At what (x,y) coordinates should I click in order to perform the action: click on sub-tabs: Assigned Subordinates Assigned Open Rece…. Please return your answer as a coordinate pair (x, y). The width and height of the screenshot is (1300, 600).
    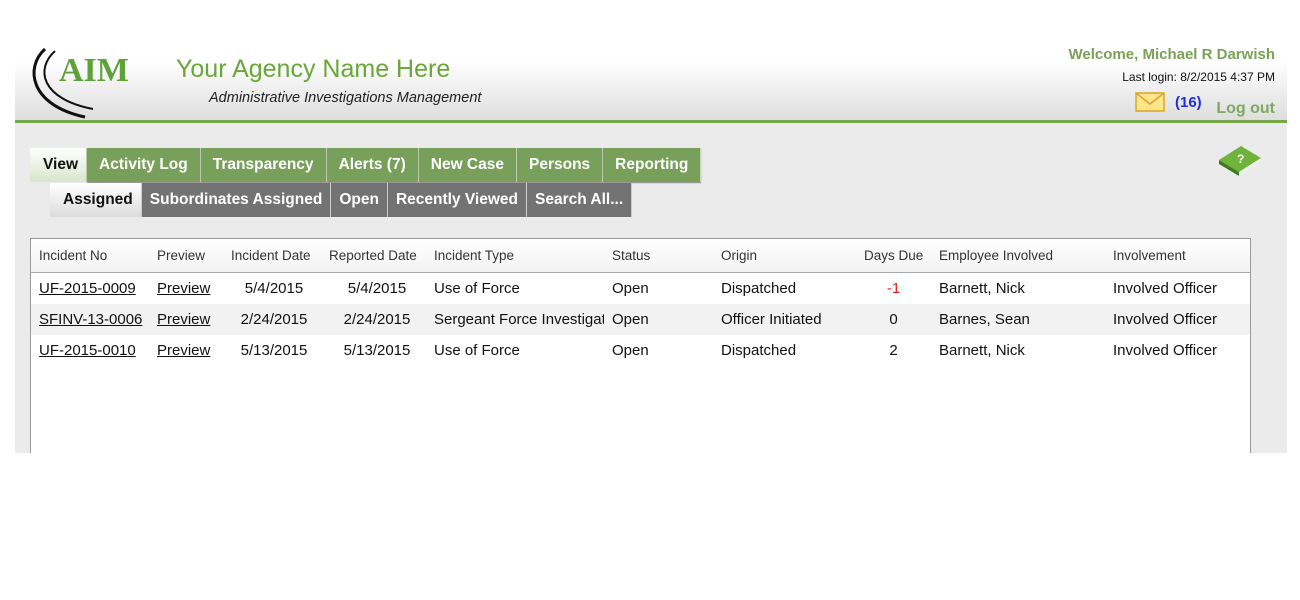
    Looking at the image, I should click on (341, 200).